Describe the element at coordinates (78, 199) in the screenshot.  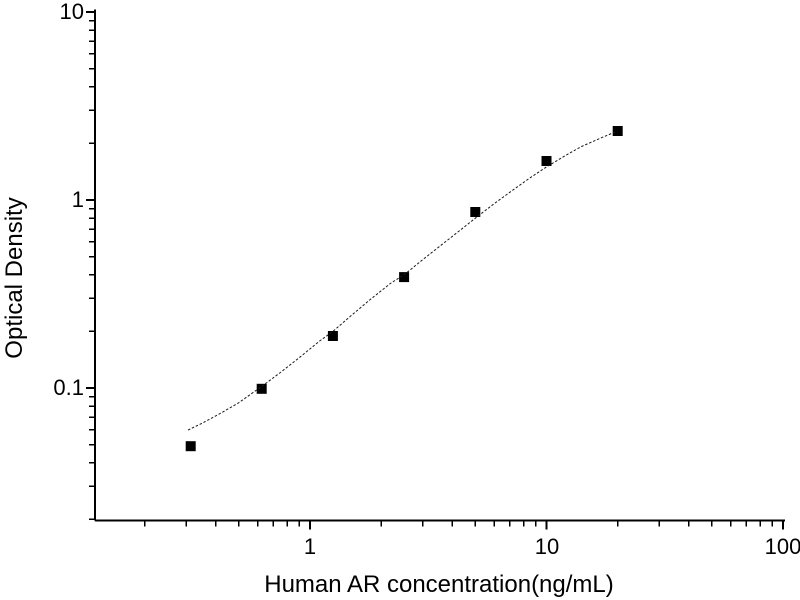
I see `y-tick-label-1: 1` at that location.